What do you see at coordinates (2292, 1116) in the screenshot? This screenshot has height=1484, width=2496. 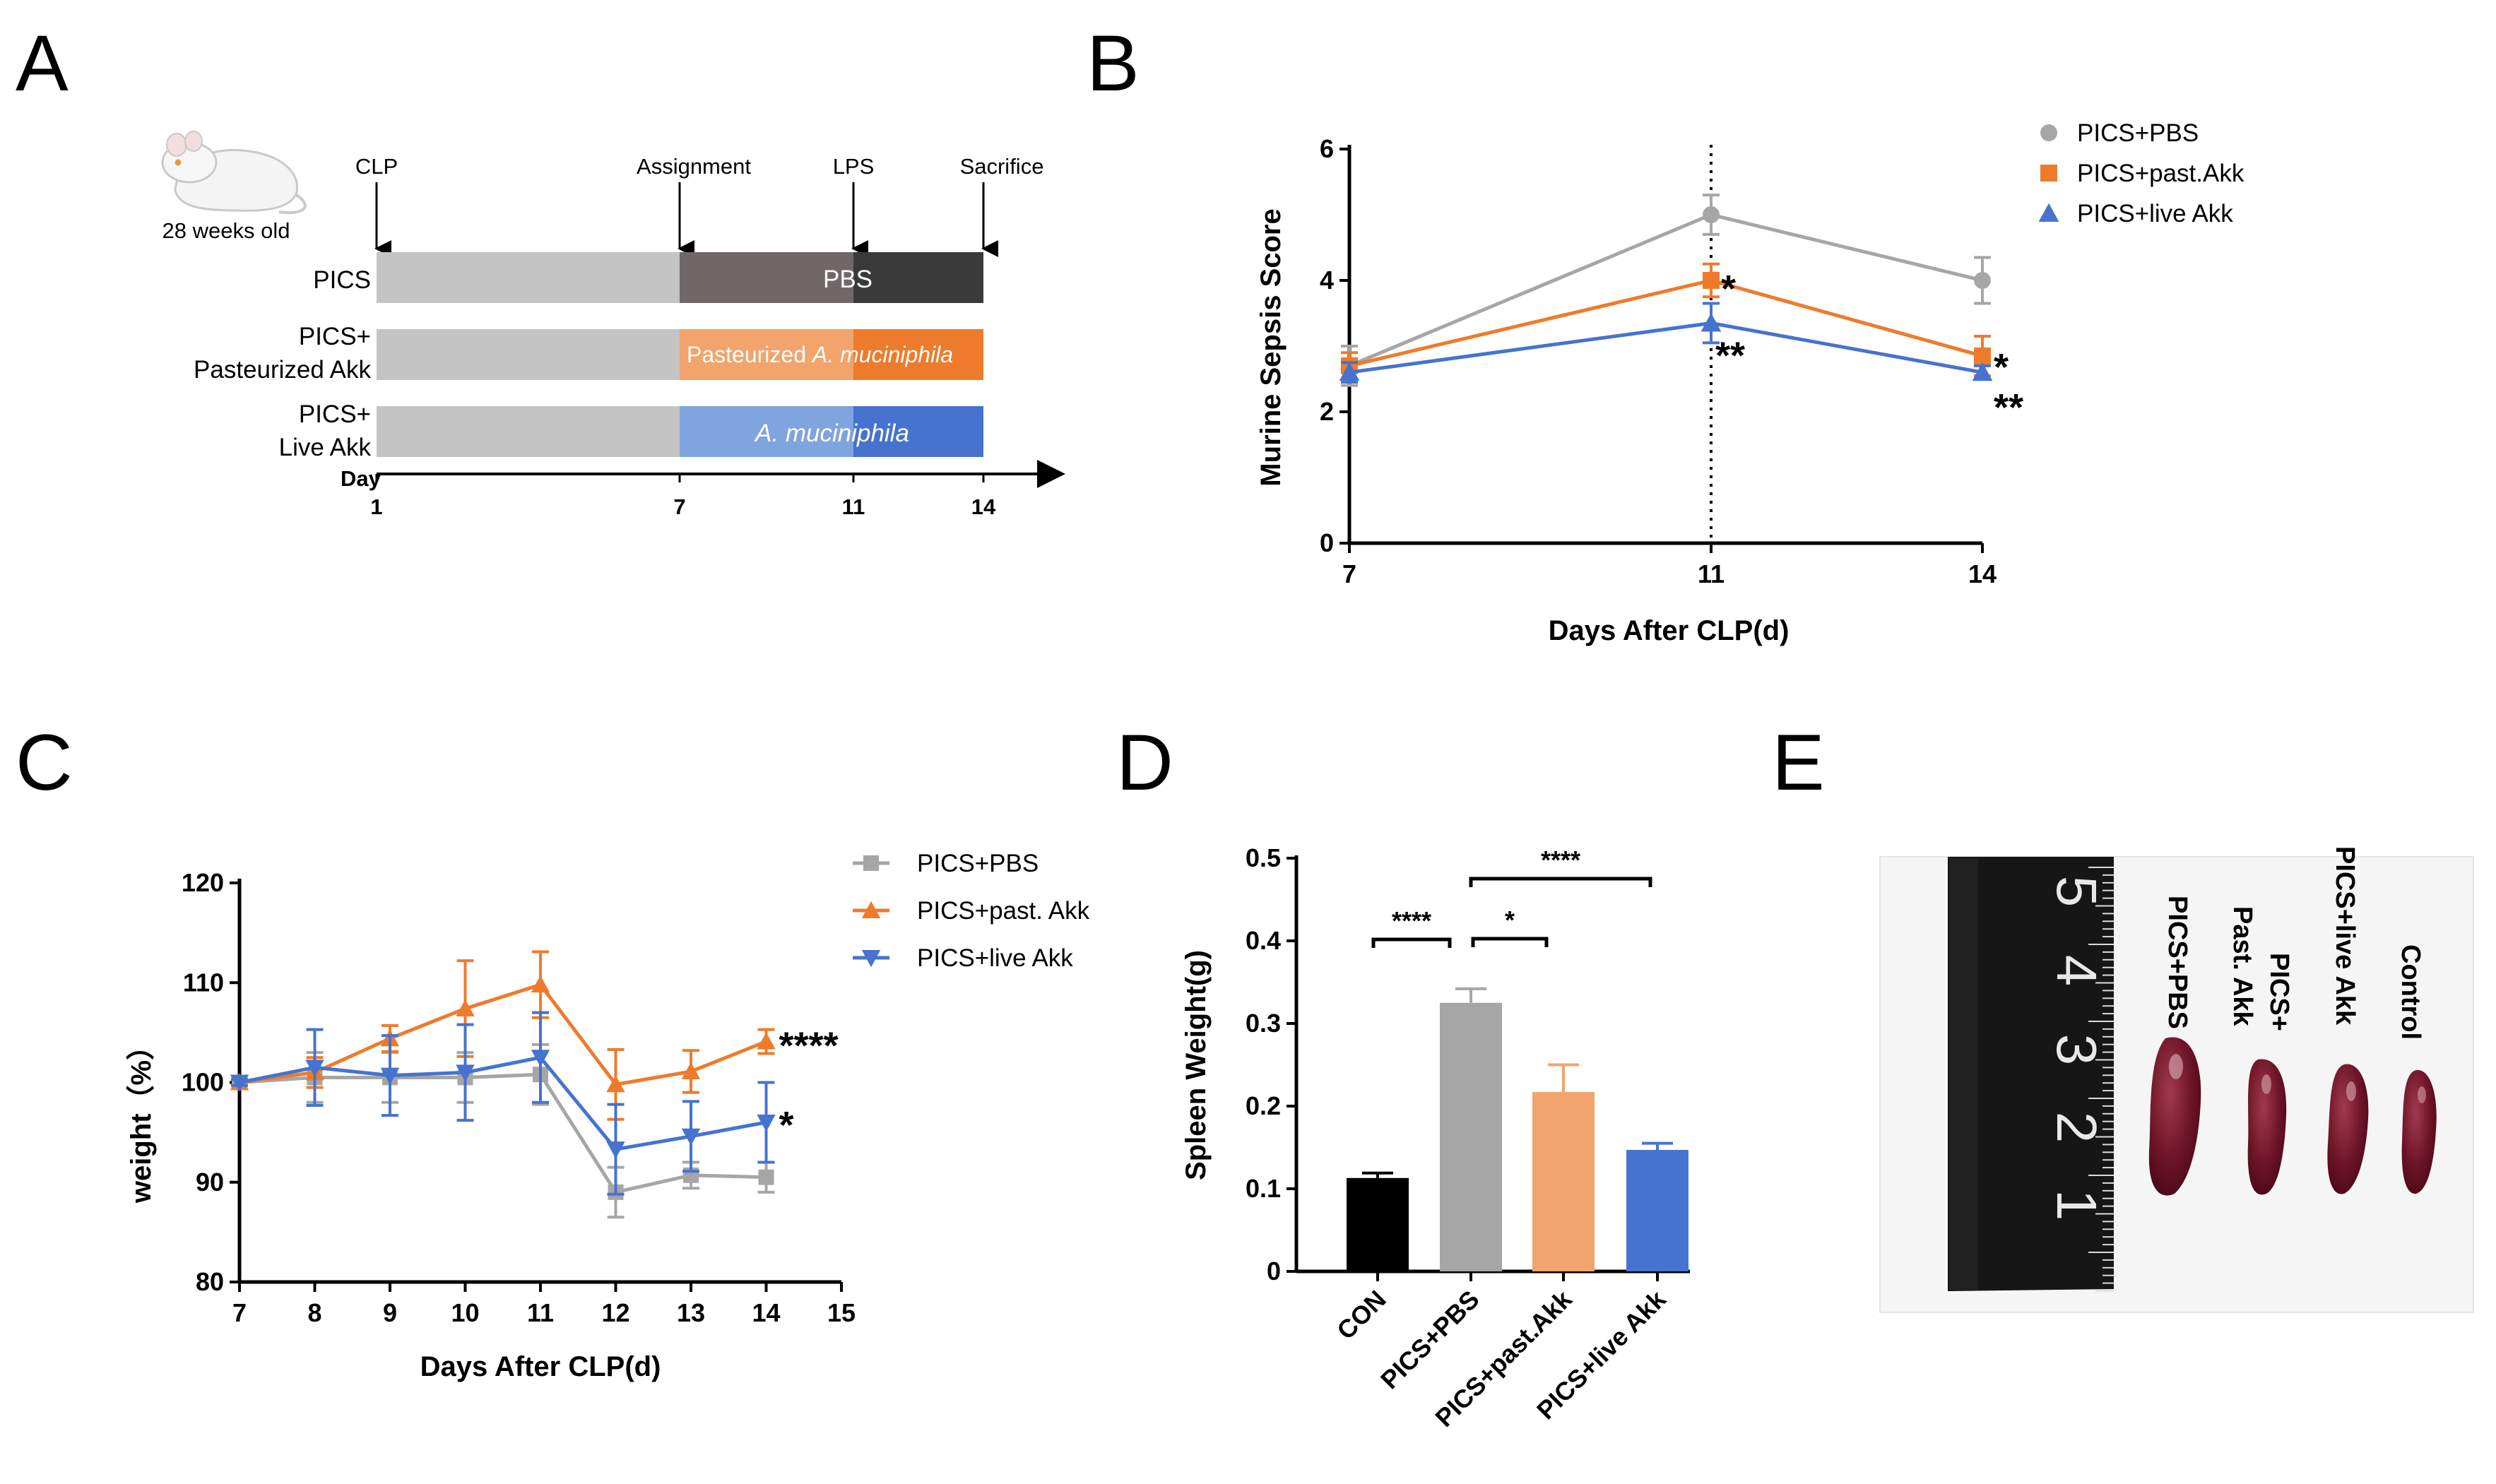 I see `spleens` at bounding box center [2292, 1116].